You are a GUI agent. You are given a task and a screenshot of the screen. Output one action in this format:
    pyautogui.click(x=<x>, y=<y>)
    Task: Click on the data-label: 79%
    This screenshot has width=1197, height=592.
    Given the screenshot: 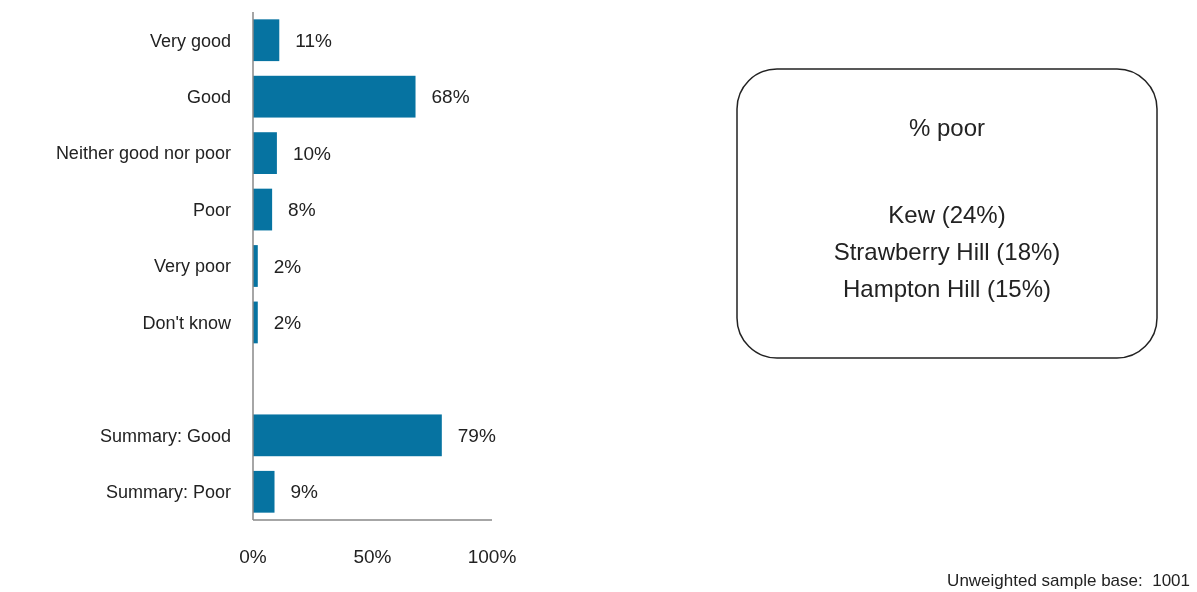 What is the action you would take?
    pyautogui.click(x=476, y=435)
    